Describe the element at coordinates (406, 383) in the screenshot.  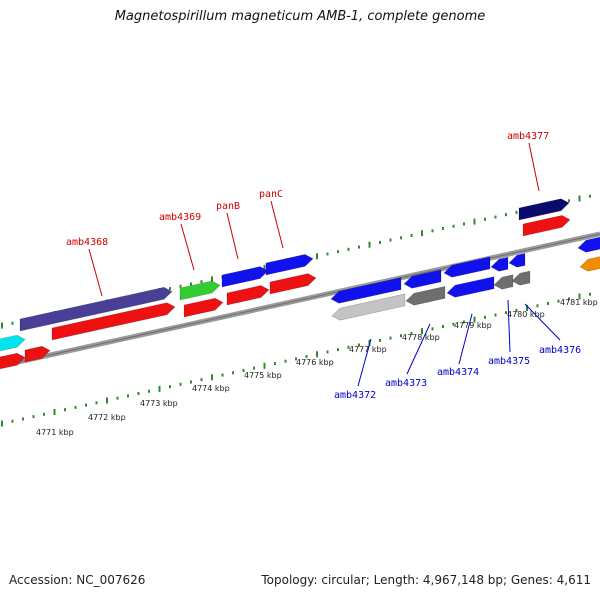
I see `gene-label-amb4373: amb4373` at that location.